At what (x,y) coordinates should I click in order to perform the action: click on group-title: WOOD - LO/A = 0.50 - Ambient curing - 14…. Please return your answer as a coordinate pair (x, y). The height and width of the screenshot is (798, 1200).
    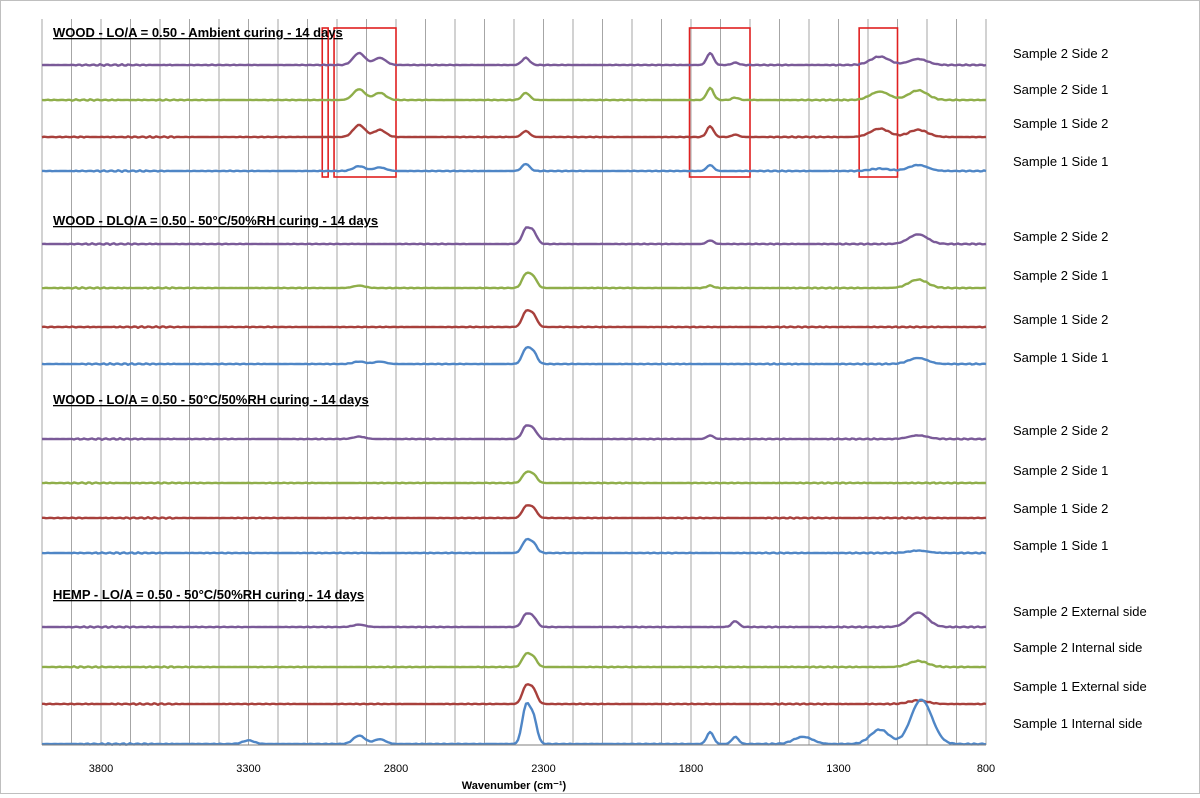
    Looking at the image, I should click on (198, 32).